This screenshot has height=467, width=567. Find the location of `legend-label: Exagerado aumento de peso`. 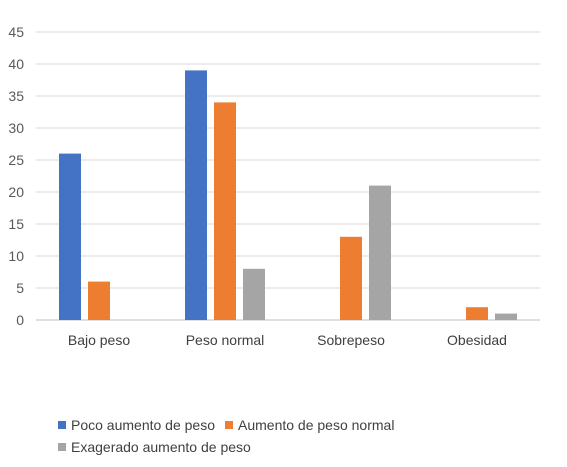

legend-label: Exagerado aumento de peso is located at coordinates (161, 447).